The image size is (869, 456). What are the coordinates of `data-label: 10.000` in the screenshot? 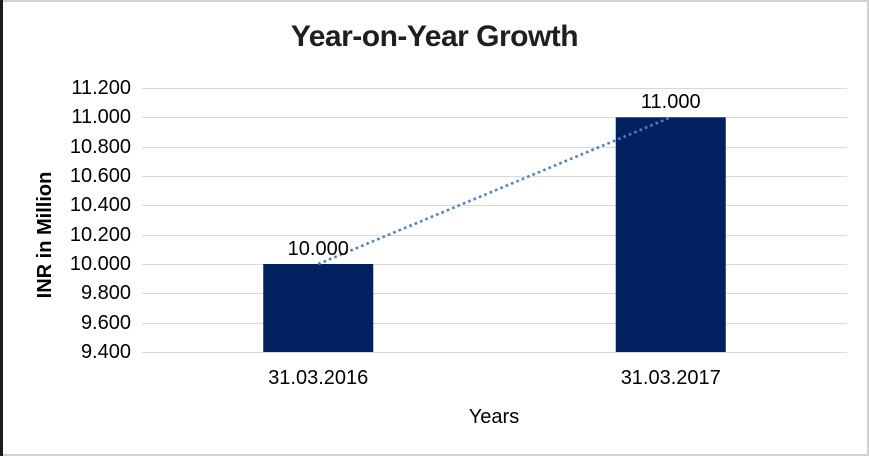 It's located at (318, 249).